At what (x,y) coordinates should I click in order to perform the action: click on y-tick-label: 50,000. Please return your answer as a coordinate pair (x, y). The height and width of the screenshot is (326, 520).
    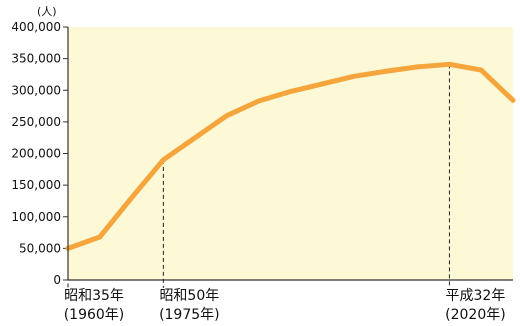
    Looking at the image, I should click on (40, 248).